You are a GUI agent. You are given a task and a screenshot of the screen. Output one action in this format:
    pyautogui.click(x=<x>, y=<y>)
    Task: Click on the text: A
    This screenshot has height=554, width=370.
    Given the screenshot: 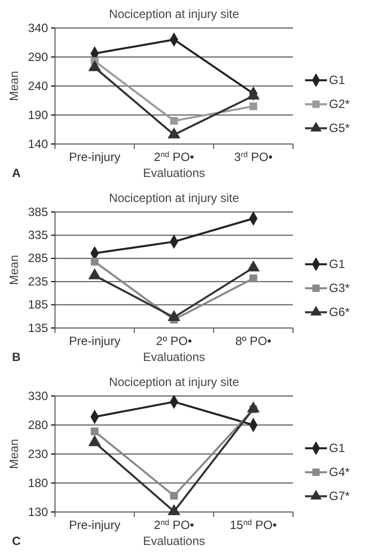 What is the action you would take?
    pyautogui.click(x=16, y=173)
    